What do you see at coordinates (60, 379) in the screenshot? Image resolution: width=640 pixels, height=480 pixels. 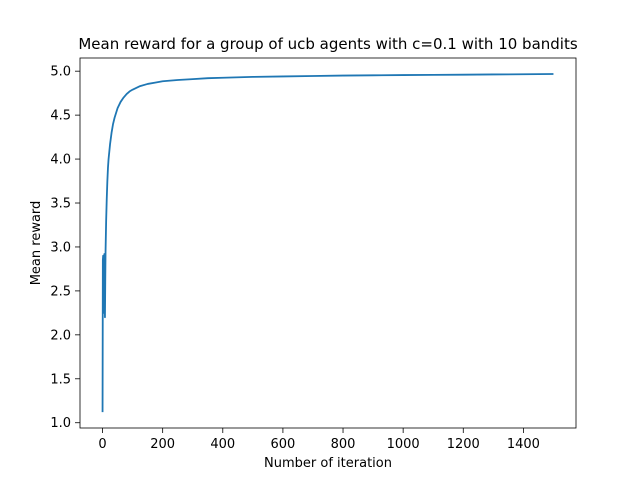 I see `y-tick-label: 1.5` at bounding box center [60, 379].